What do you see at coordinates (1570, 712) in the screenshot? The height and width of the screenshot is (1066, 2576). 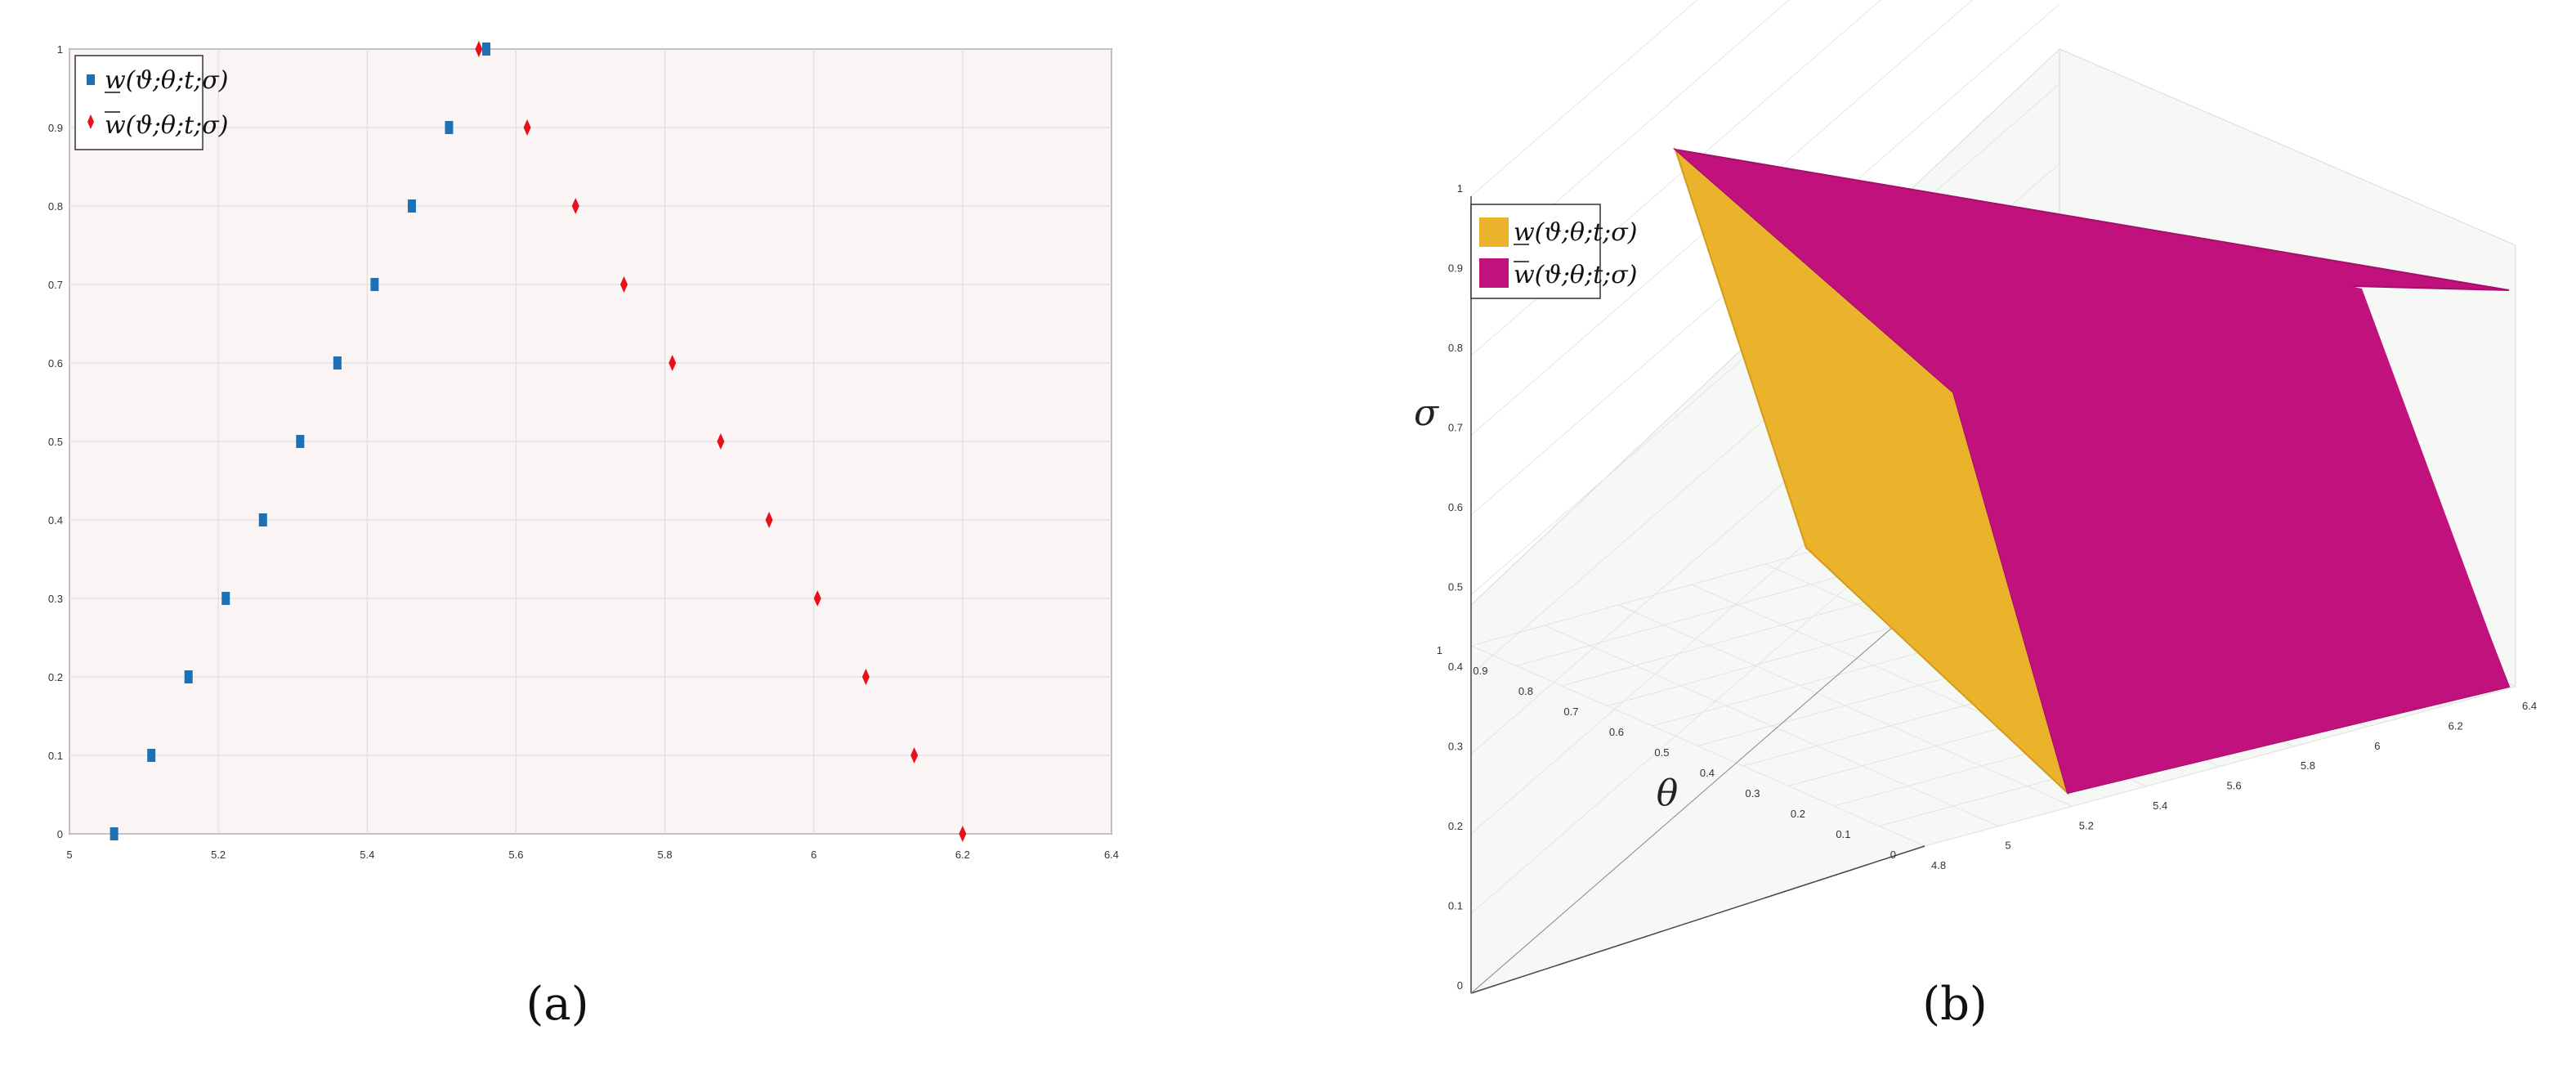 I see `theta-tick-label: 0.7` at bounding box center [1570, 712].